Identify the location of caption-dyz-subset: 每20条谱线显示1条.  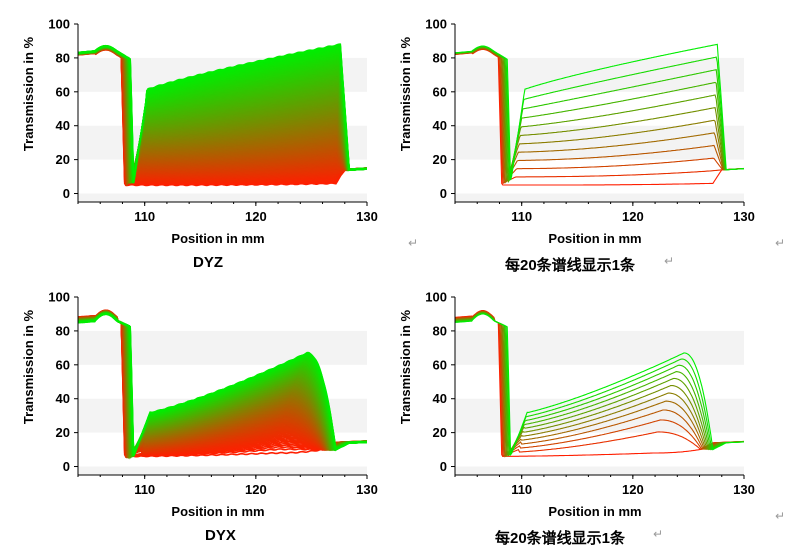
(570, 265).